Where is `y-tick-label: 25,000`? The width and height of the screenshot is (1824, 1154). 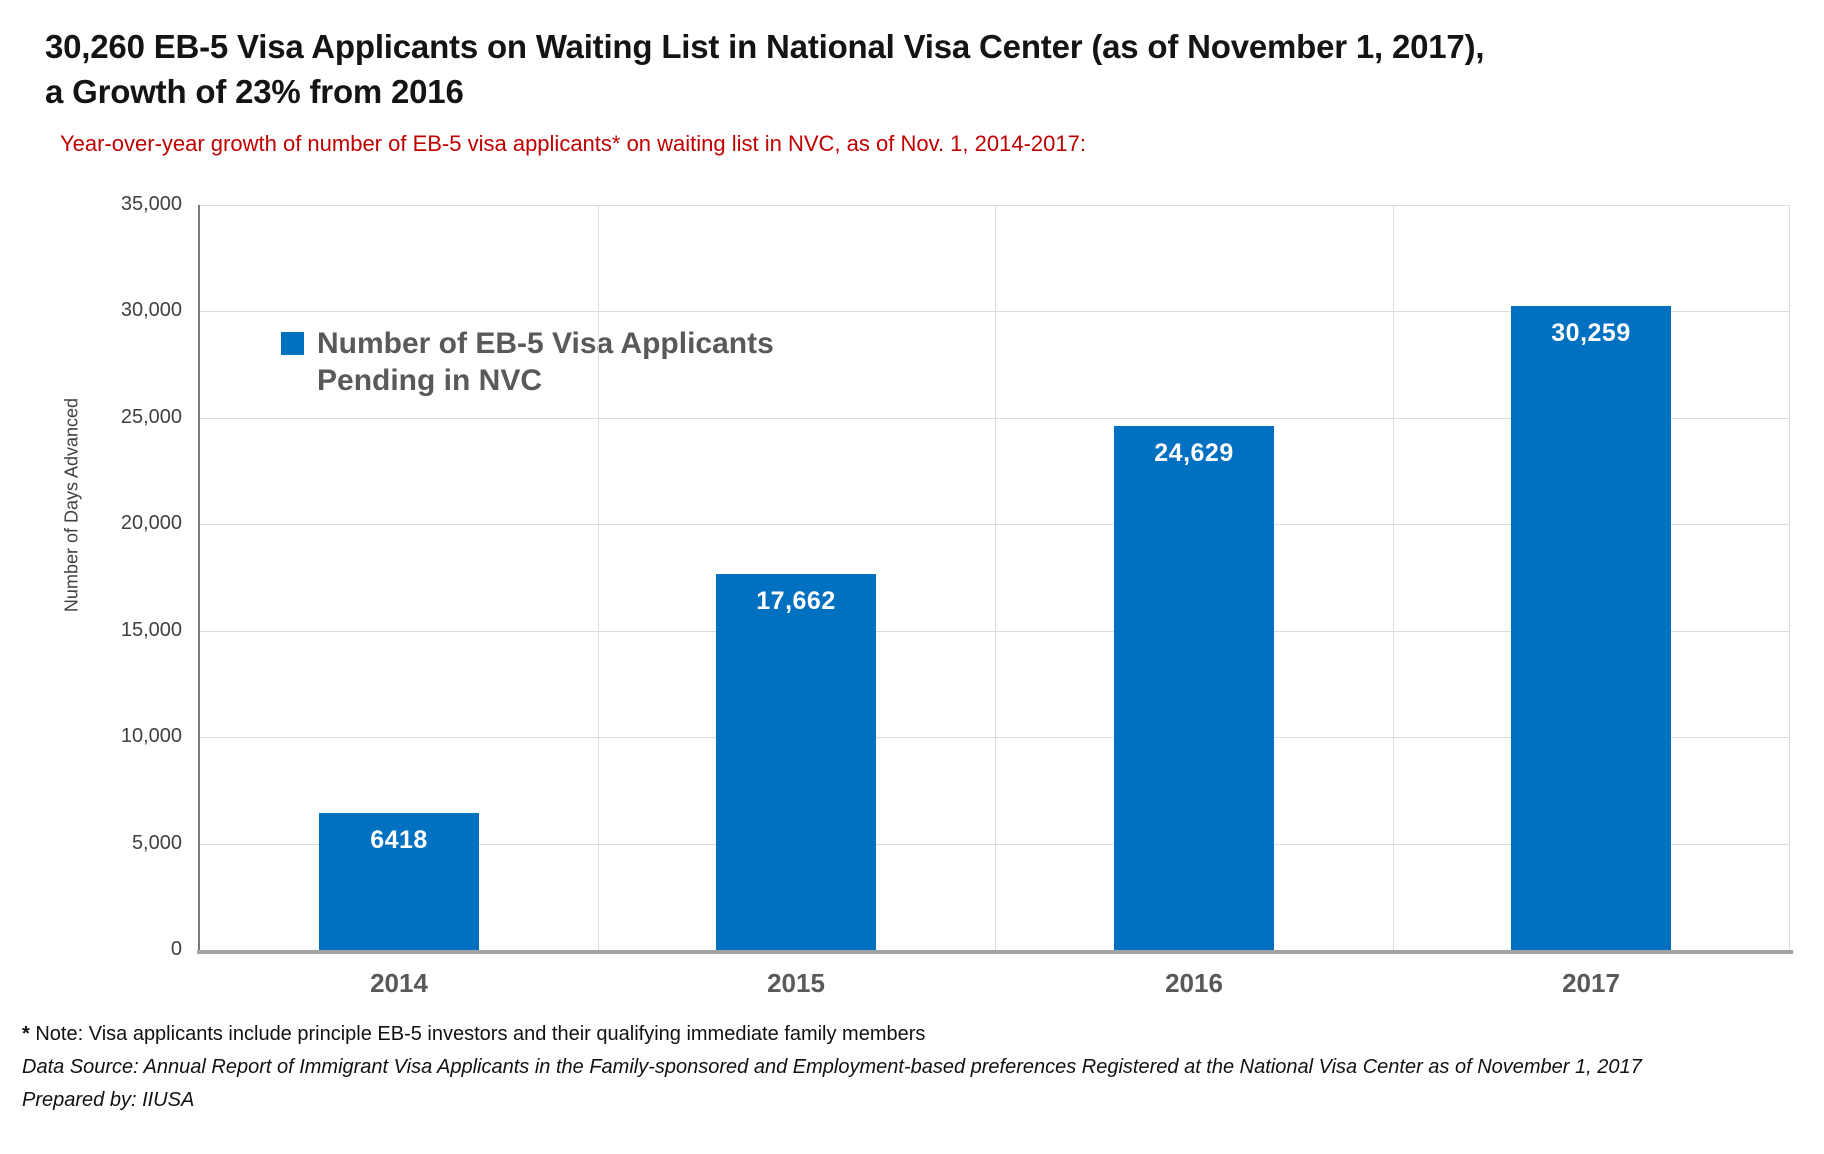
y-tick-label: 25,000 is located at coordinates (151, 417).